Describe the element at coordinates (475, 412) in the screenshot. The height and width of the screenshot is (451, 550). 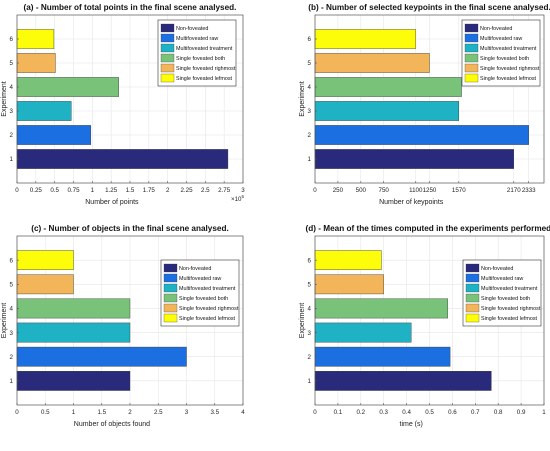
I see `x-tick-label: 0.7` at that location.